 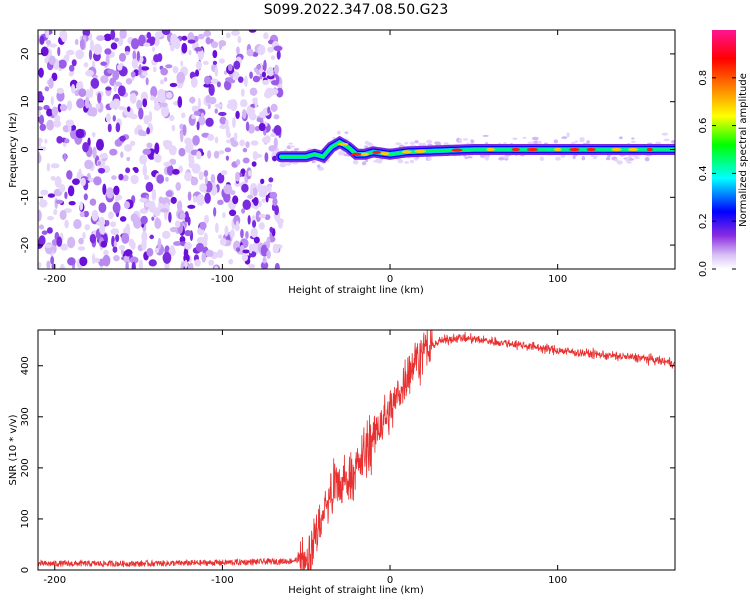 I want to click on y-tick-label: -10, so click(x=25, y=197).